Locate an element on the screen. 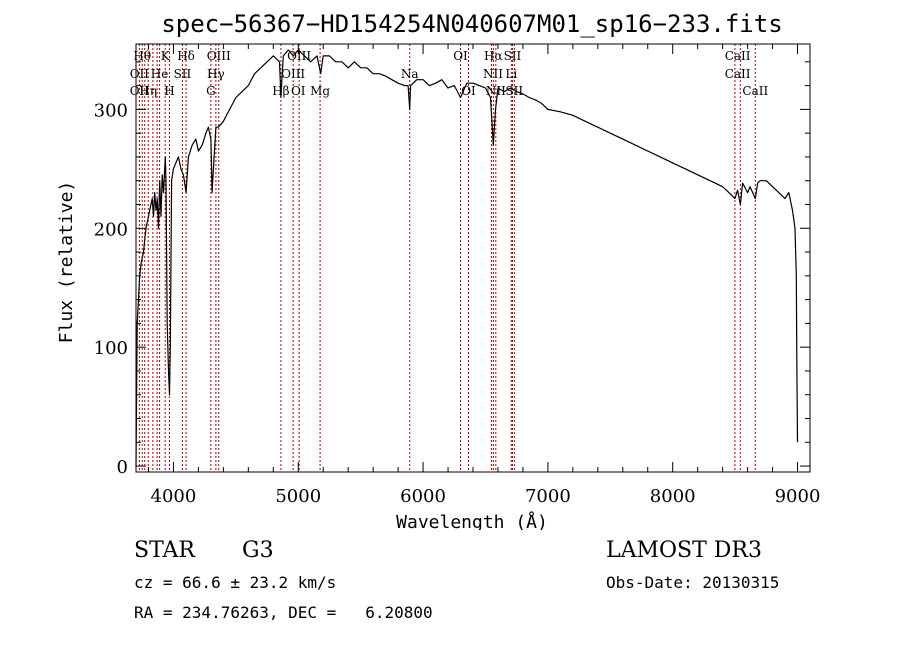  spectral-line-label: K is located at coordinates (166, 56).